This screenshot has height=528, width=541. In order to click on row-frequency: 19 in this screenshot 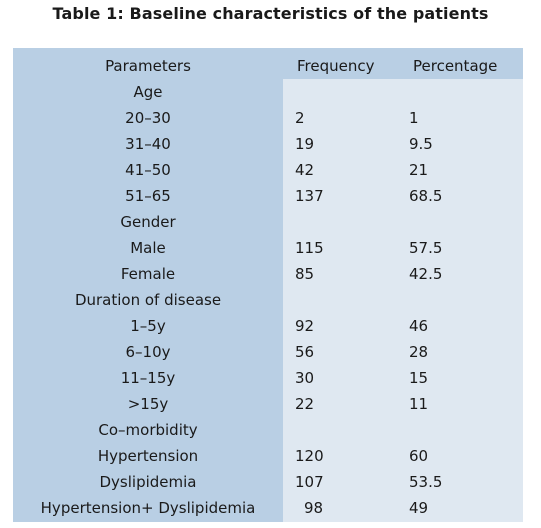, I will do `click(305, 144)`.